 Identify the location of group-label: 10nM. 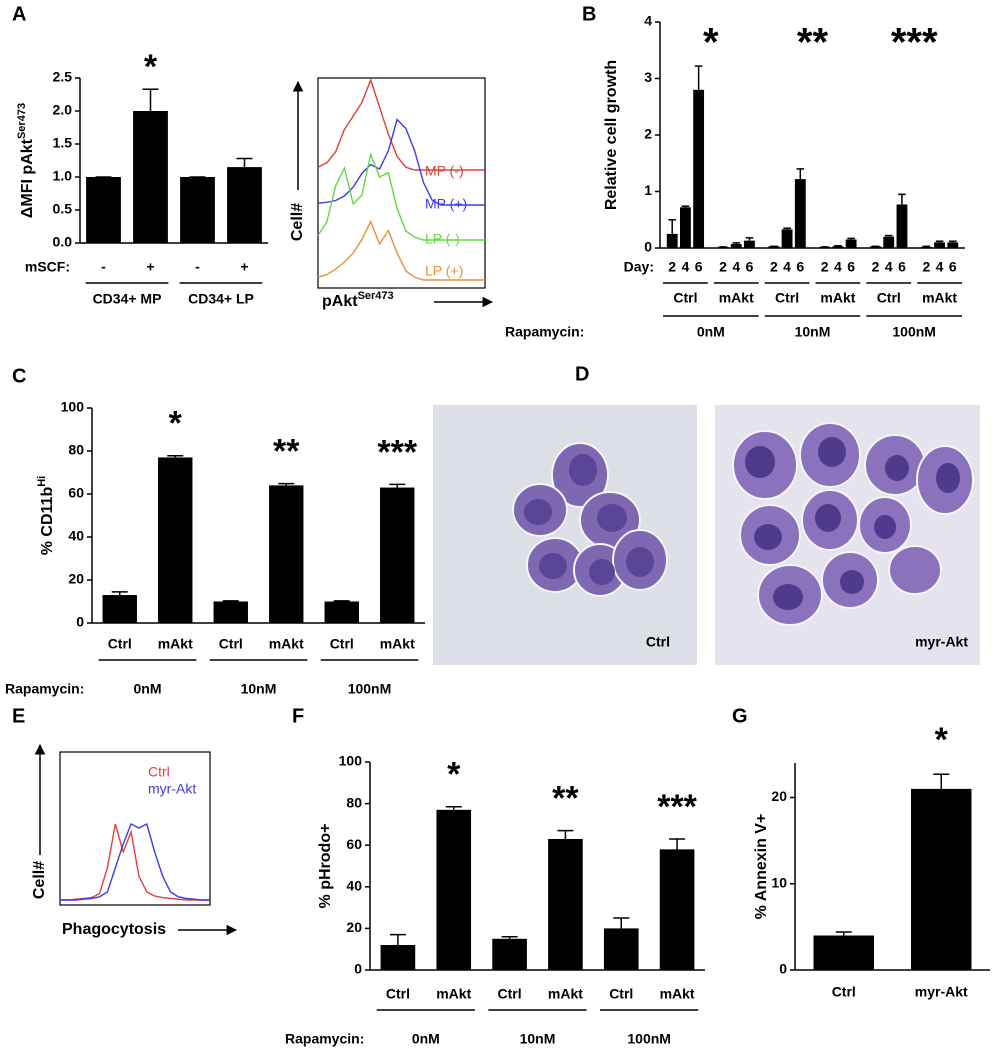
(259, 689).